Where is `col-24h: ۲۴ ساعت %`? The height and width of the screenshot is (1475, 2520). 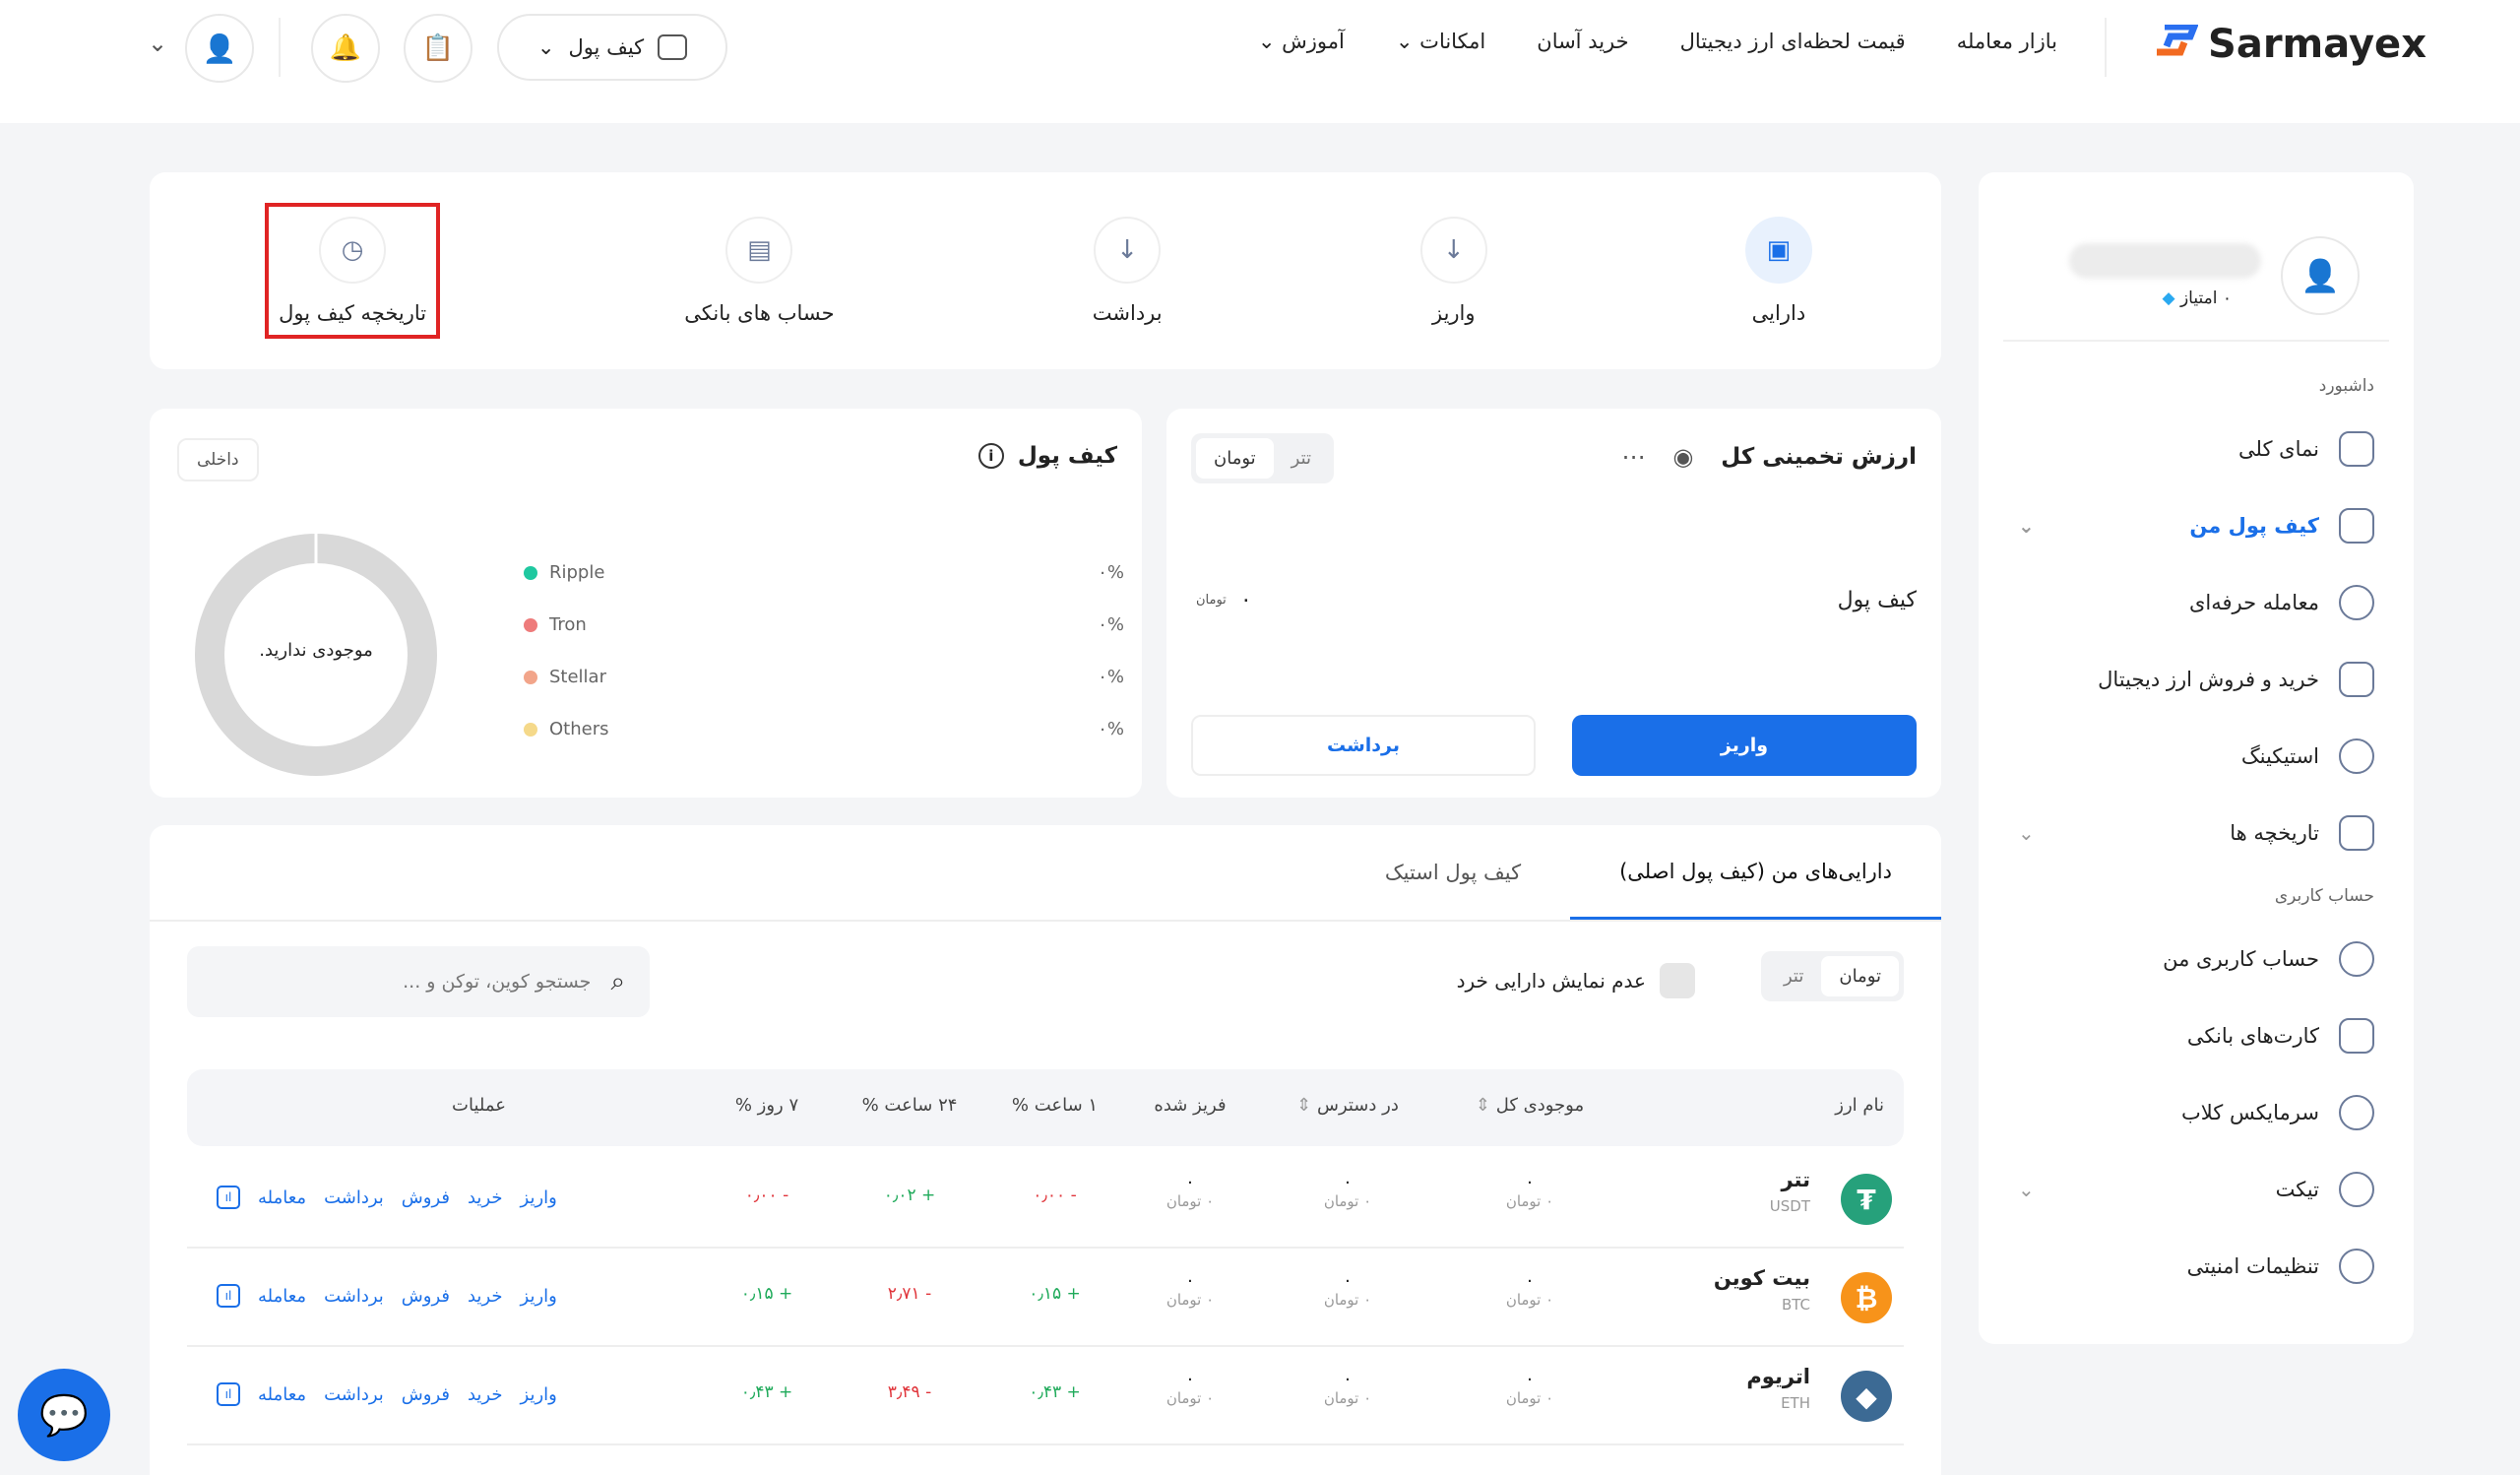 col-24h: ۲۴ ساعت % is located at coordinates (909, 1105).